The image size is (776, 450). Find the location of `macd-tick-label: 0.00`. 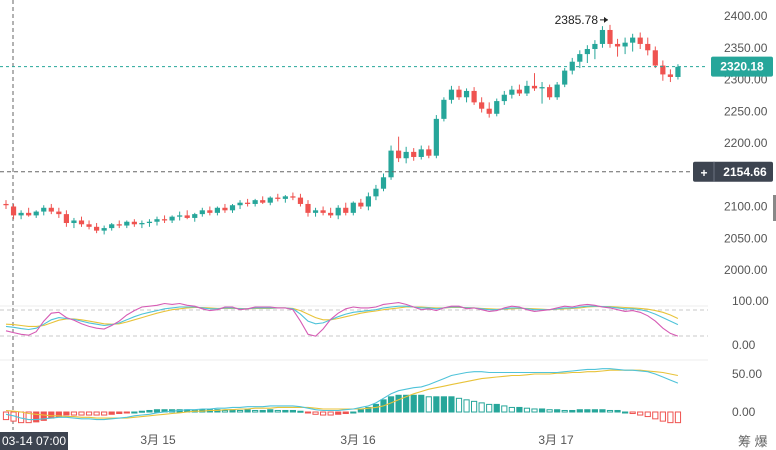

macd-tick-label: 0.00 is located at coordinates (744, 412).